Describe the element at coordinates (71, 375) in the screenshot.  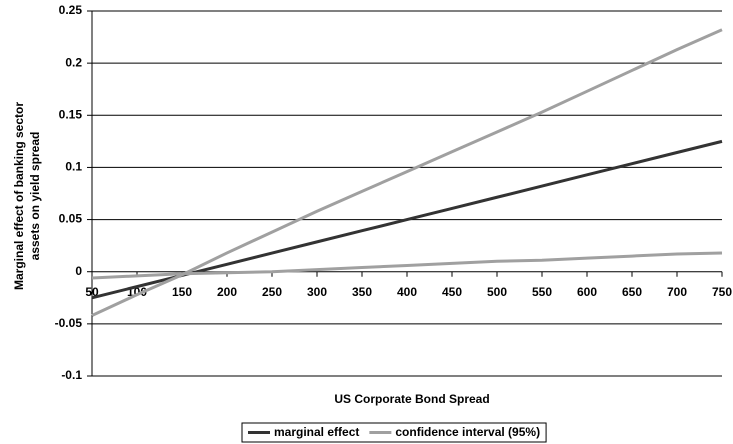
I see `y-tick-label: -0.1` at that location.